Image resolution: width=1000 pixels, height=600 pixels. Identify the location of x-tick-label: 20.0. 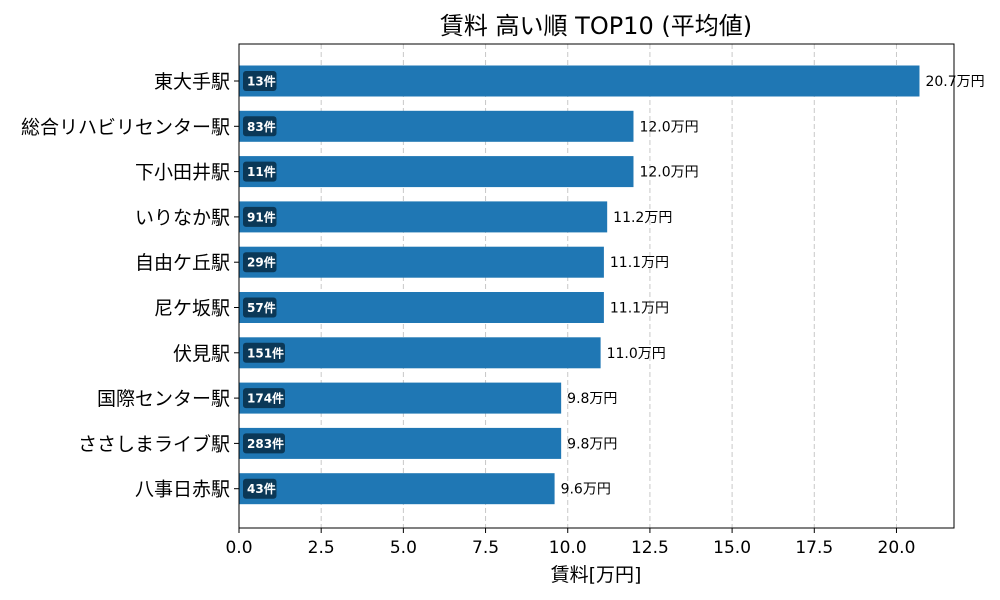
(897, 548).